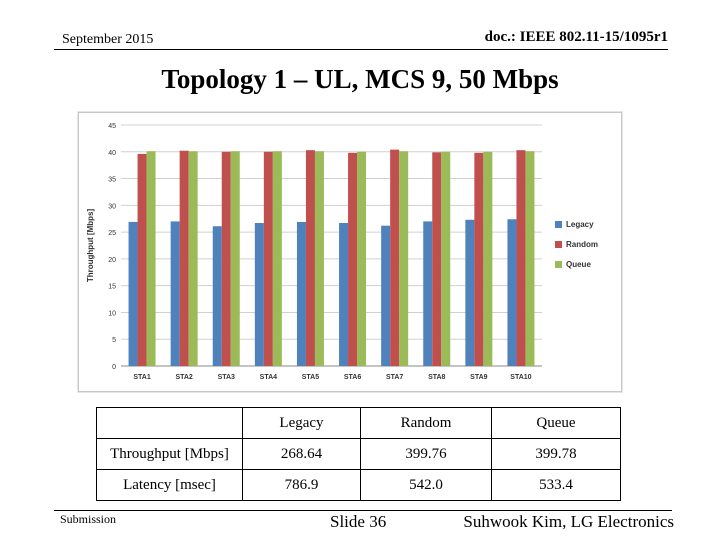 This screenshot has width=720, height=540. Describe the element at coordinates (183, 377) in the screenshot. I see `x-tick-label: STA2` at that location.